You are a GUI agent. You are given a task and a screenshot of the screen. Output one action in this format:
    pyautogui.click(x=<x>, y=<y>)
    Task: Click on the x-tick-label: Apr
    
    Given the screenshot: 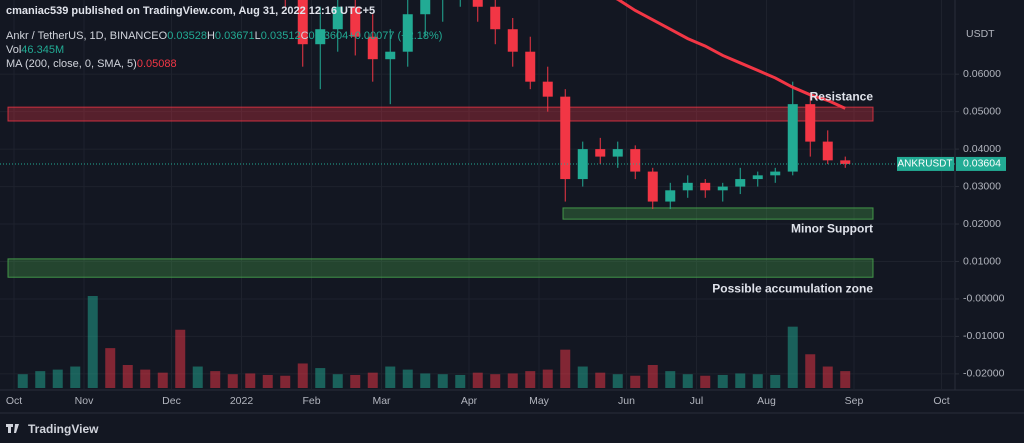 What is the action you would take?
    pyautogui.click(x=469, y=401)
    